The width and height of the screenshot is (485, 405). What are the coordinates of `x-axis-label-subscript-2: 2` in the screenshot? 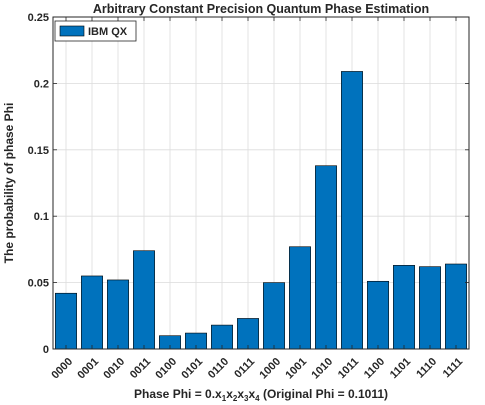 It's located at (235, 398).